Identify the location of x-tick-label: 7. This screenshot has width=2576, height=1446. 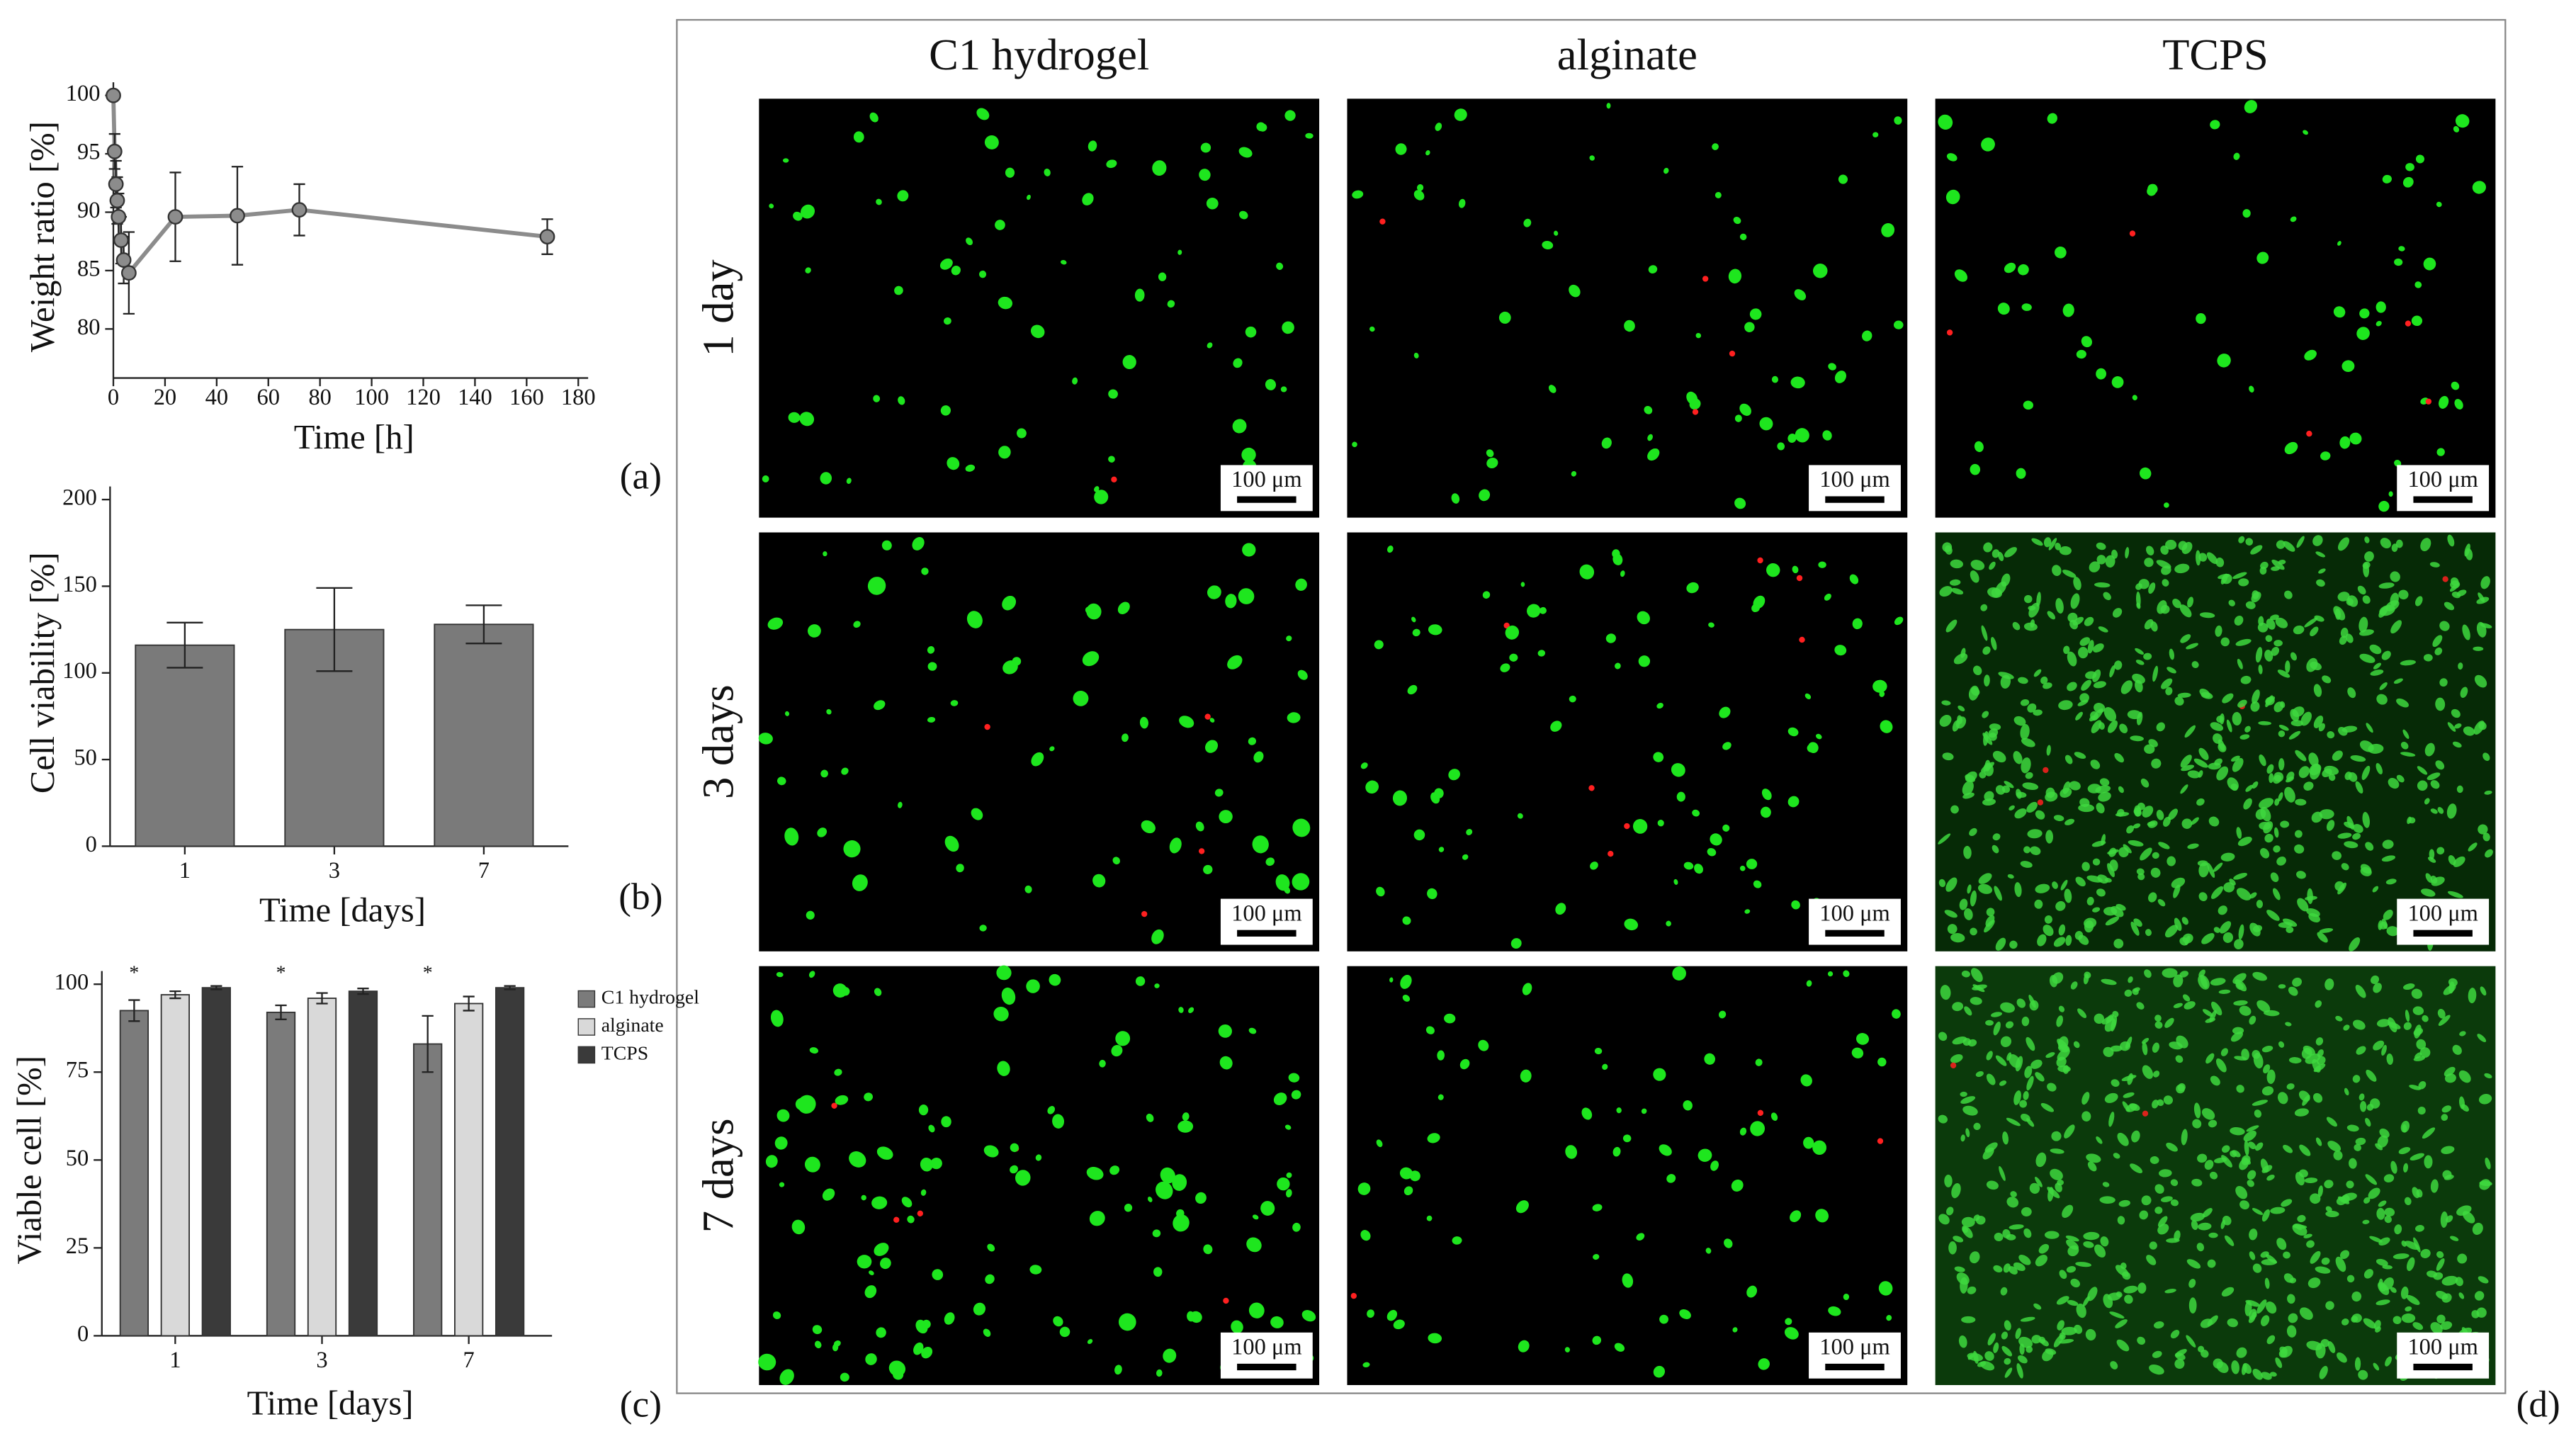
(469, 1360).